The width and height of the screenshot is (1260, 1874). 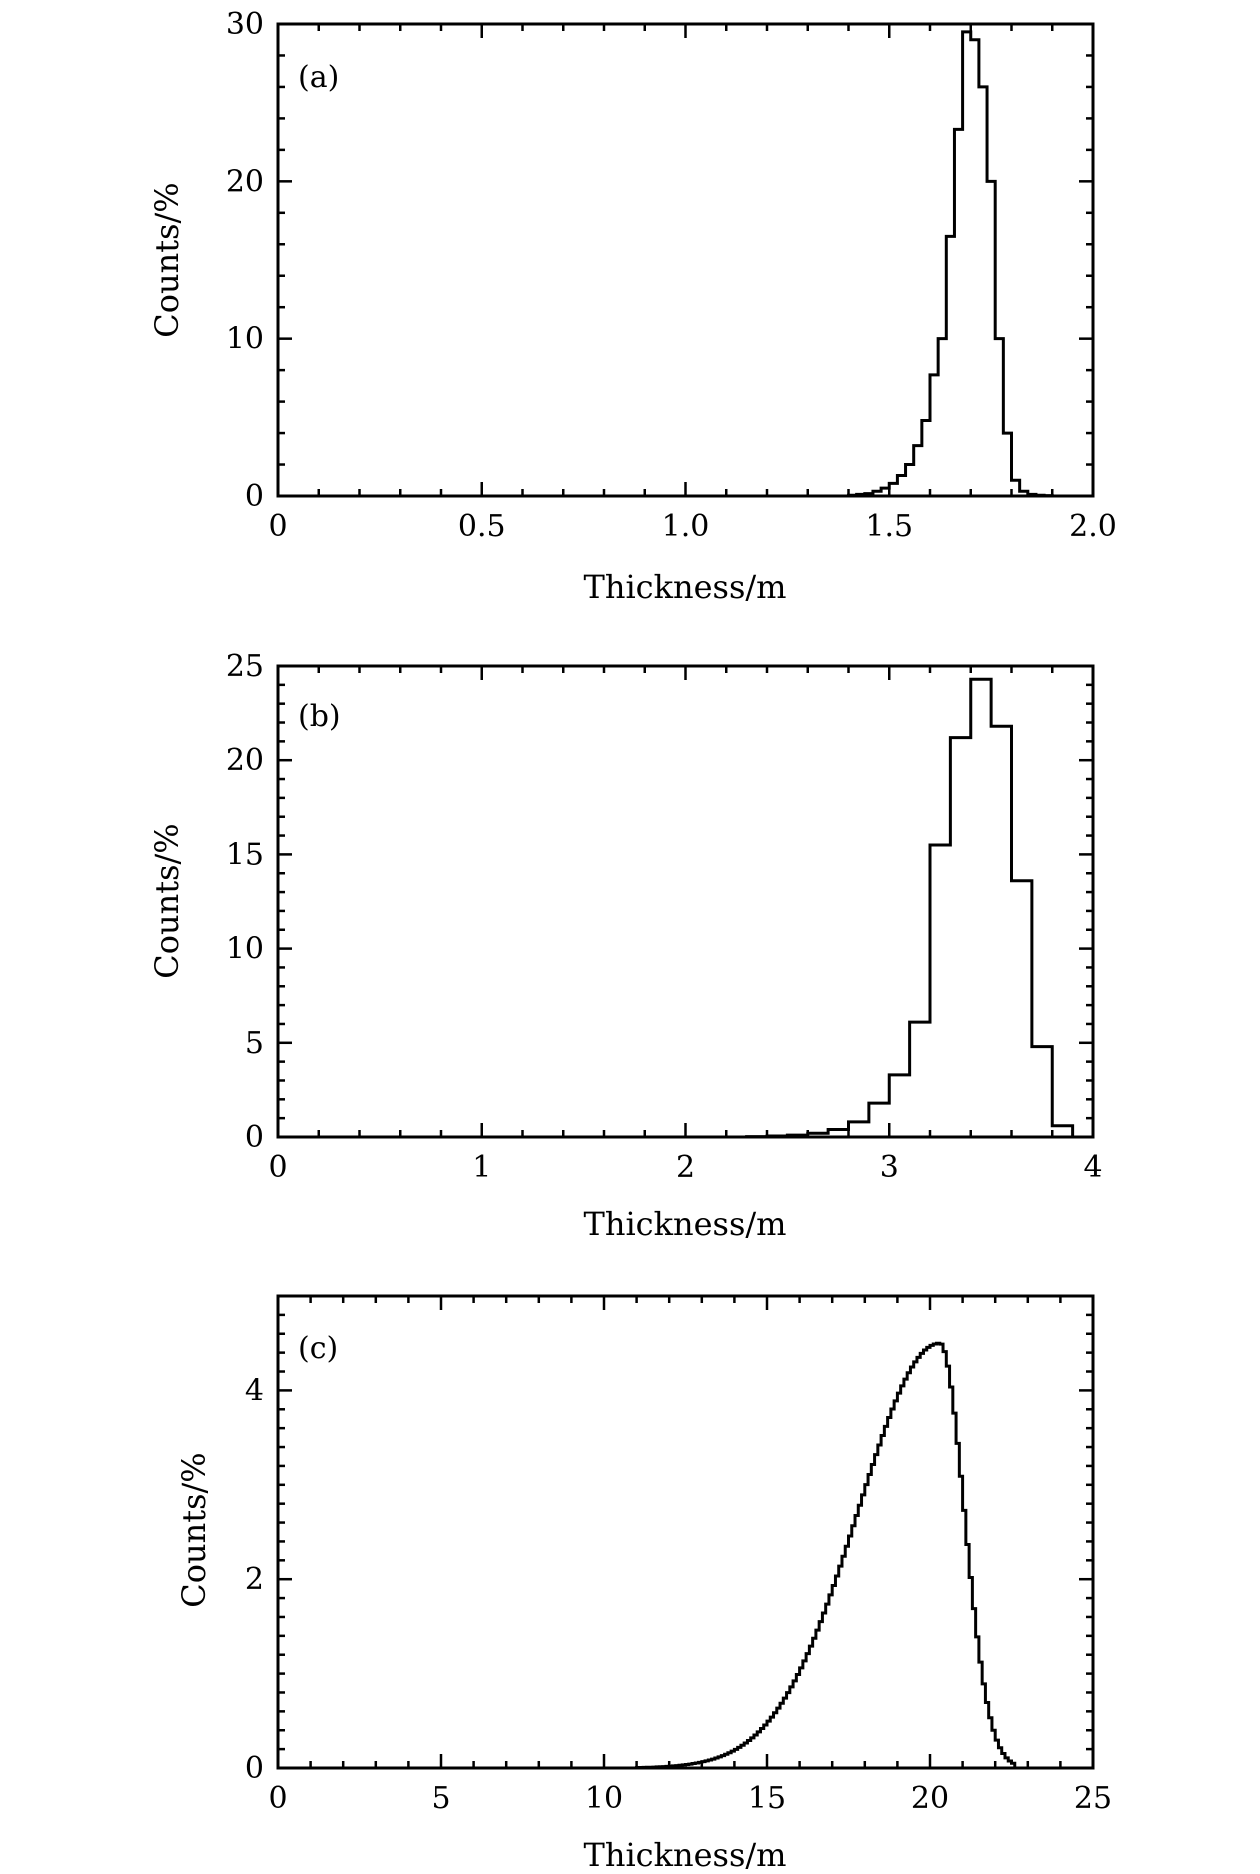 I want to click on panel-c-x-tick-label: 10, so click(x=604, y=1798).